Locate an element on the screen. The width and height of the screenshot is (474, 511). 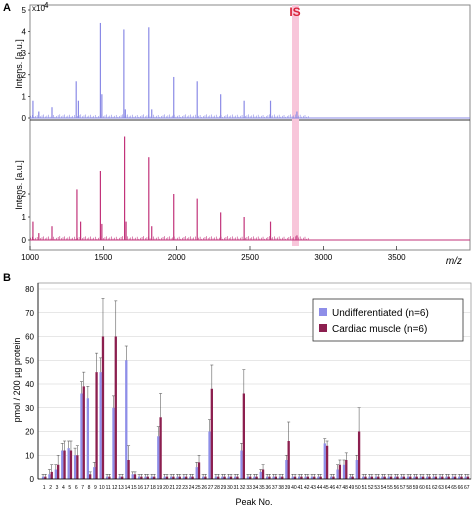
panel-a-xtick-label: 1500 is located at coordinates (103, 257).